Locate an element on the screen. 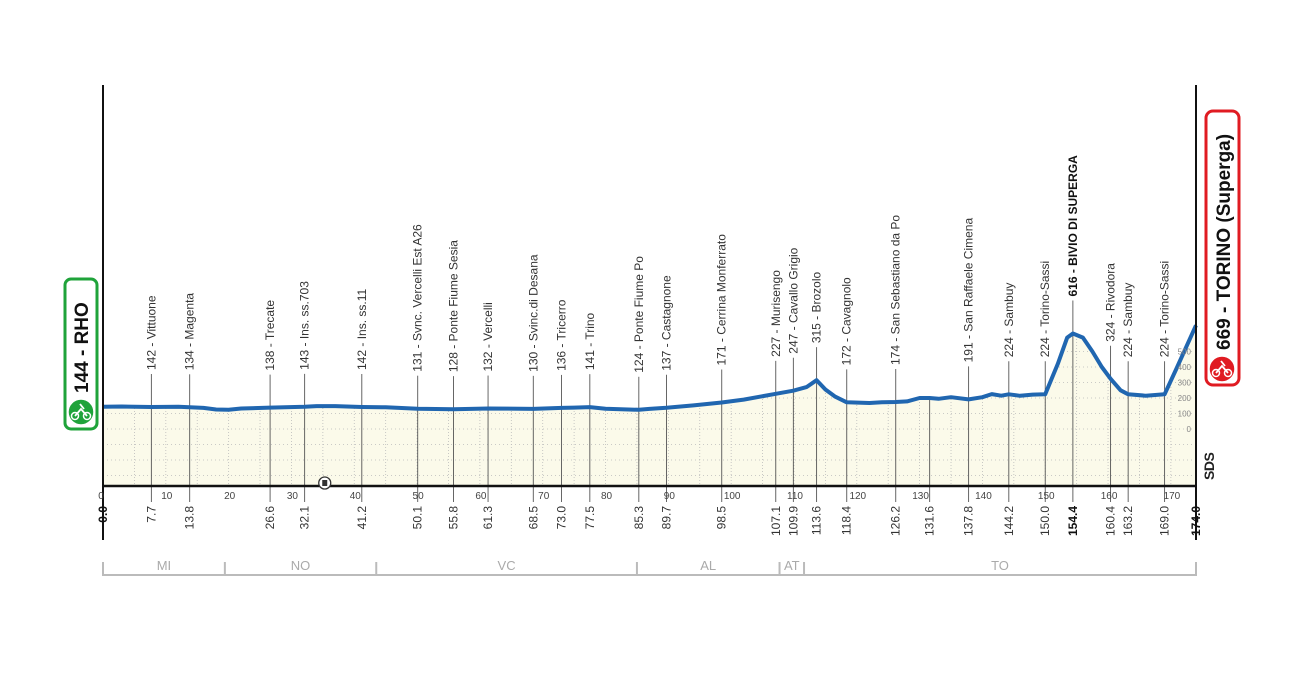 This screenshot has width=1300, height=691. x-tick-label: 130 is located at coordinates (920, 496).